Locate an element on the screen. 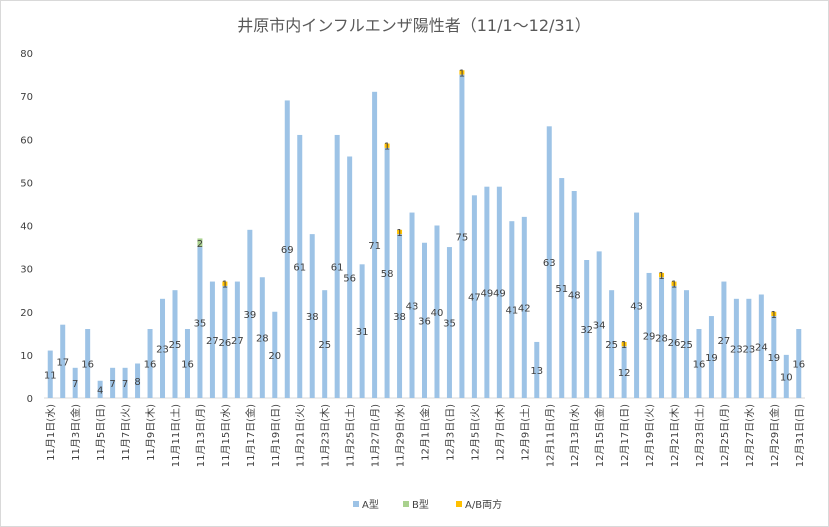  x-tick-label: 12月9日(土) is located at coordinates (524, 432).